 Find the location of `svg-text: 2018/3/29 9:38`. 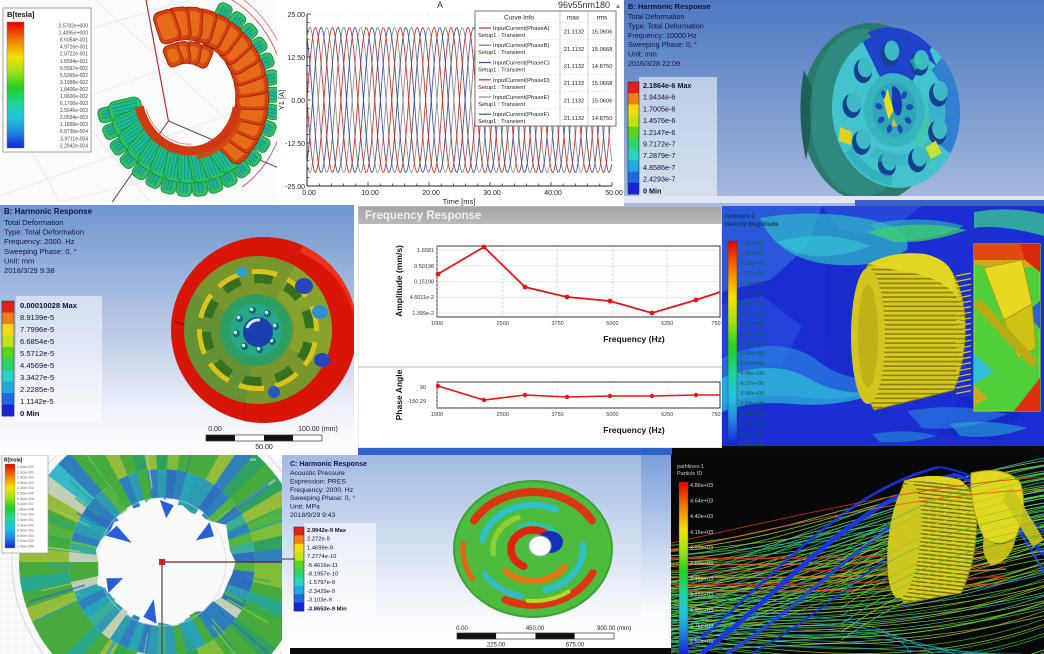

svg-text: 2018/3/29 9:38 is located at coordinates (29, 270).